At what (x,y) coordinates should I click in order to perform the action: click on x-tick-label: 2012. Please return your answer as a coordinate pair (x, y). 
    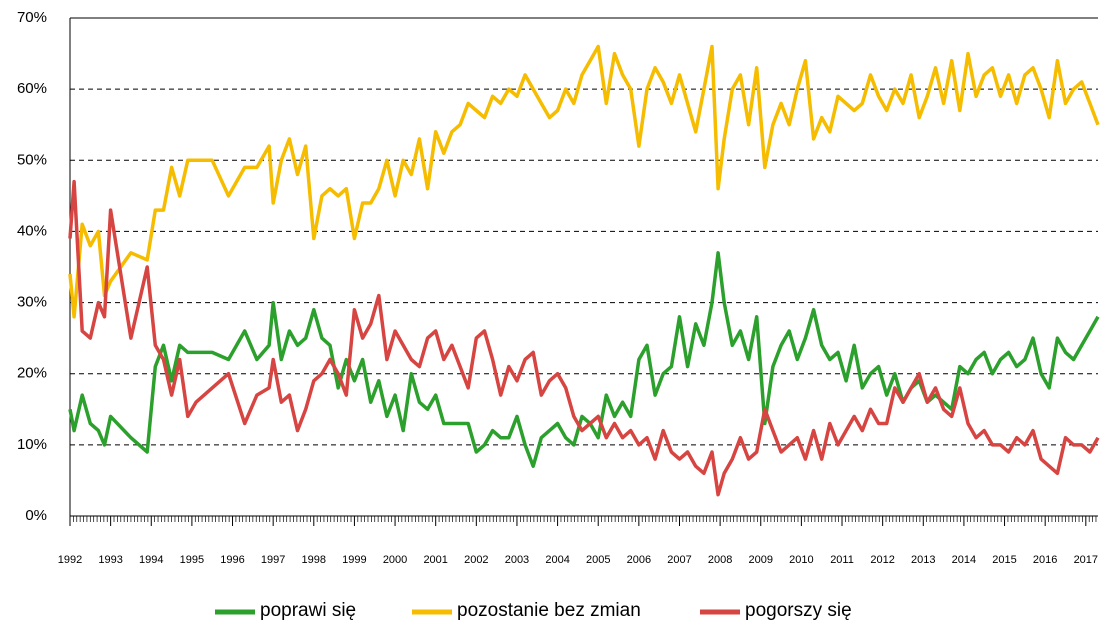
    Looking at the image, I should click on (882, 560).